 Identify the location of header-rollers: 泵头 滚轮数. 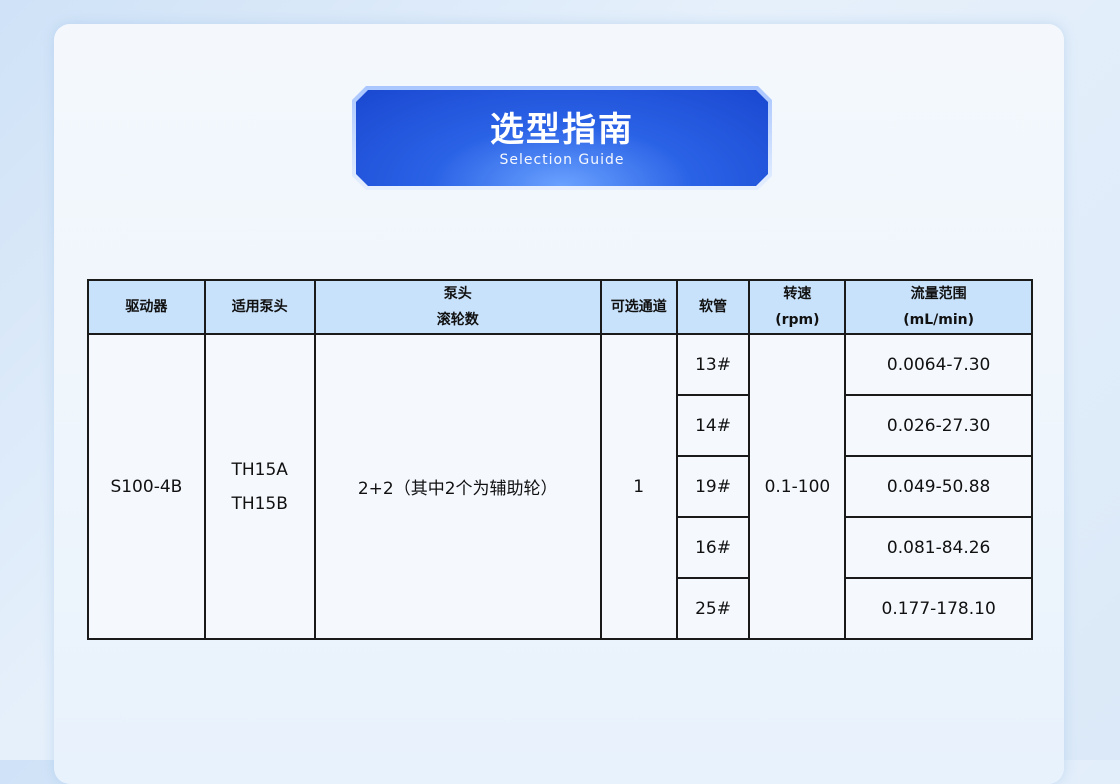
(457, 307).